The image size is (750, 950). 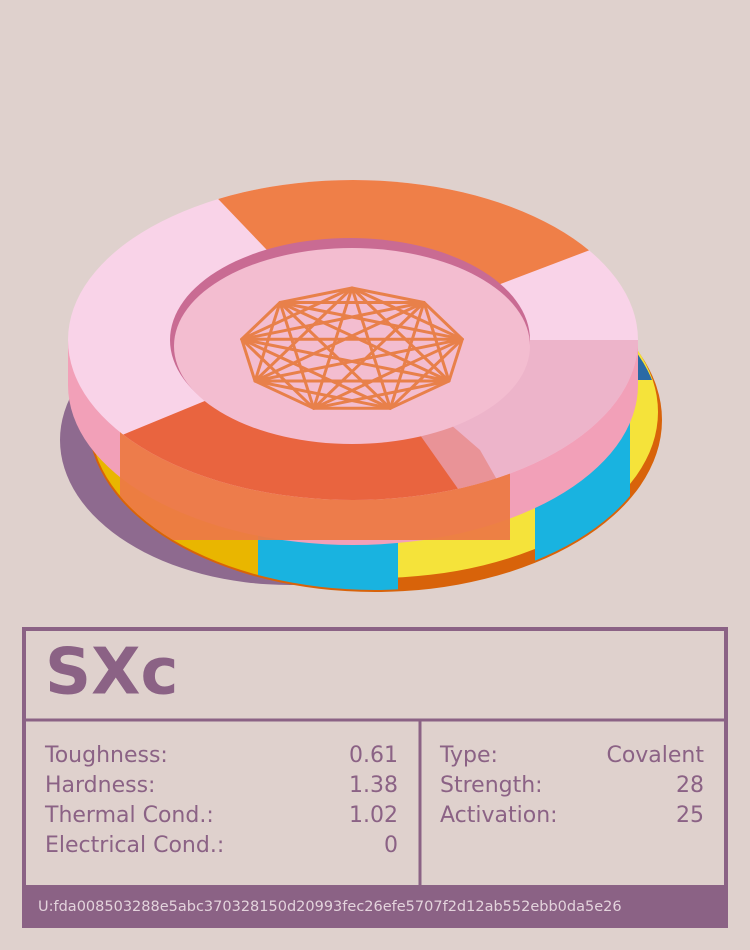 I want to click on stat-value: 0.61, so click(x=373, y=755).